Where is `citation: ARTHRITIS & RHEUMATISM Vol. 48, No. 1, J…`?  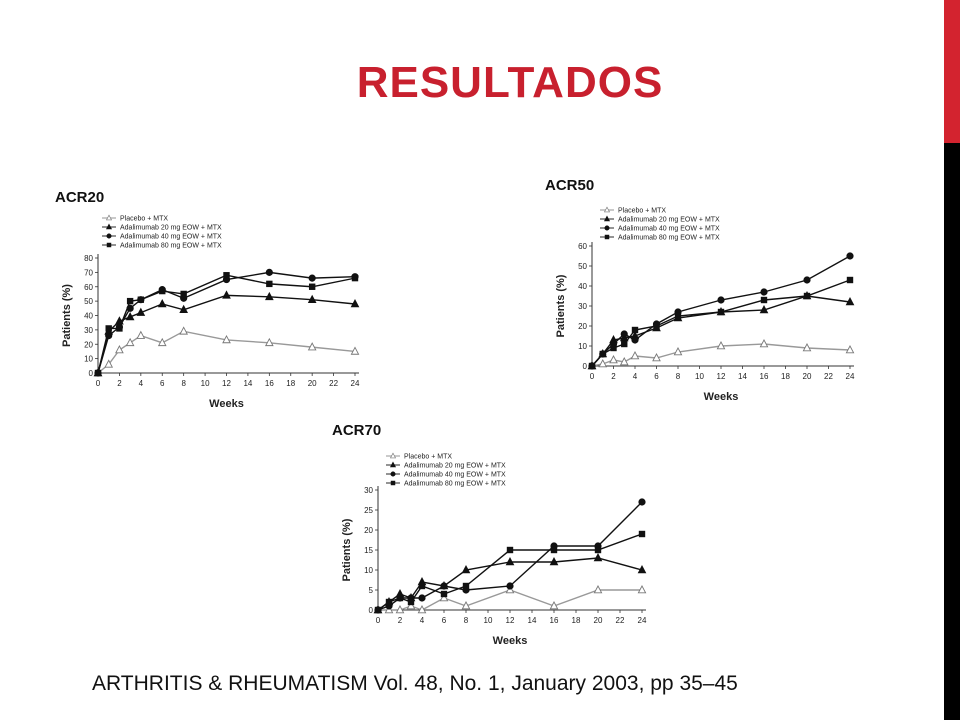 citation: ARTHRITIS & RHEUMATISM Vol. 48, No. 1, J… is located at coordinates (415, 683).